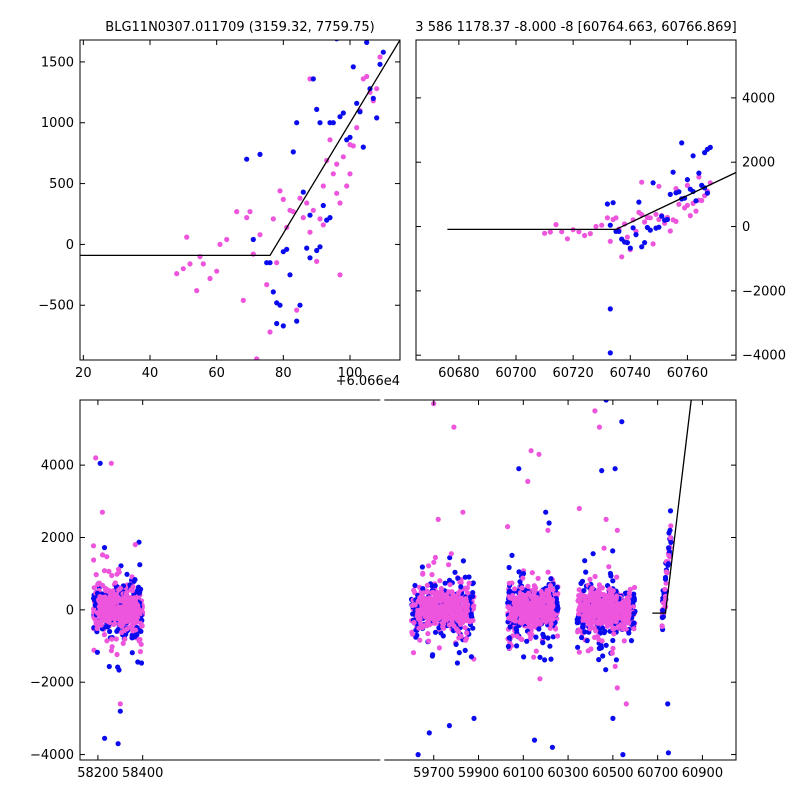 This screenshot has width=800, height=800. I want to click on x-tick-label: 59700, so click(433, 773).